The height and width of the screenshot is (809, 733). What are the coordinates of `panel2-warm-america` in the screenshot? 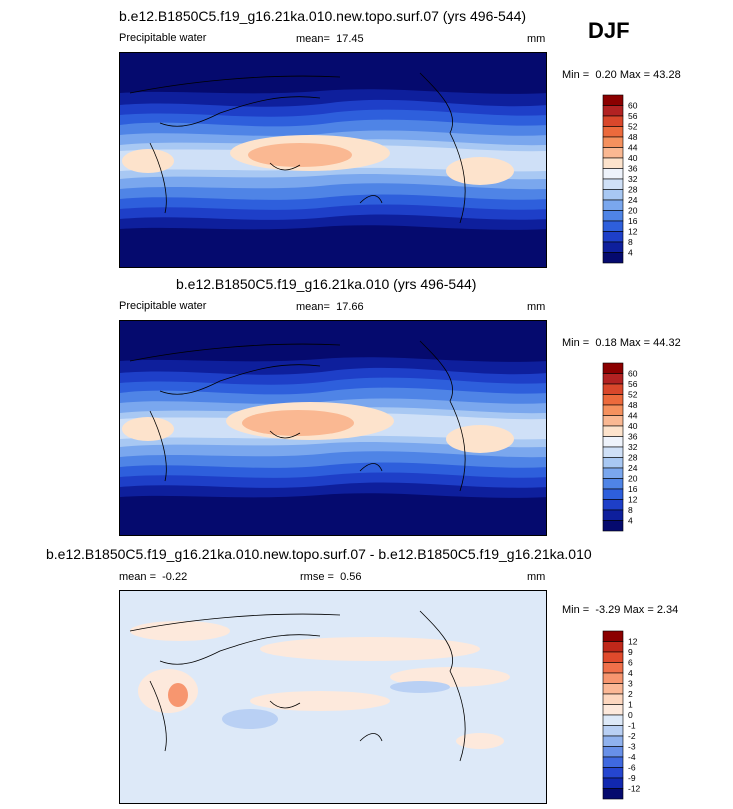 It's located at (480, 439).